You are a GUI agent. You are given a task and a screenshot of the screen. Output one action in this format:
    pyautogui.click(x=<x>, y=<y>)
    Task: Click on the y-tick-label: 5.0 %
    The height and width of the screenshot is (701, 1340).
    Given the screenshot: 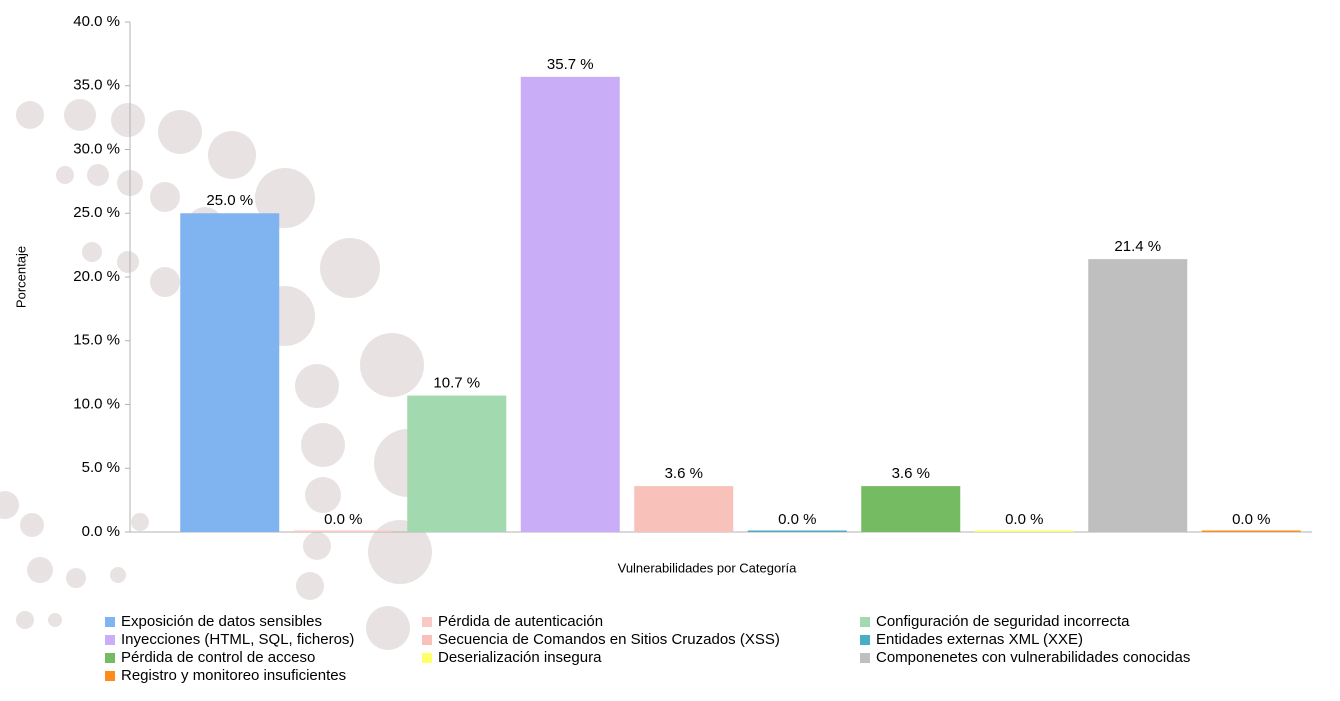 What is the action you would take?
    pyautogui.click(x=101, y=467)
    